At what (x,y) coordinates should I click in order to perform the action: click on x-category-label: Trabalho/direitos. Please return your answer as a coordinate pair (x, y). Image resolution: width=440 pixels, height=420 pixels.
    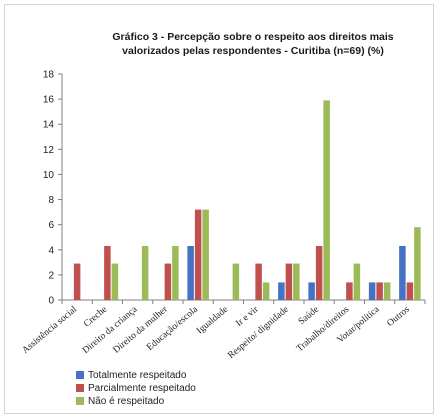
    Looking at the image, I should click on (323, 329).